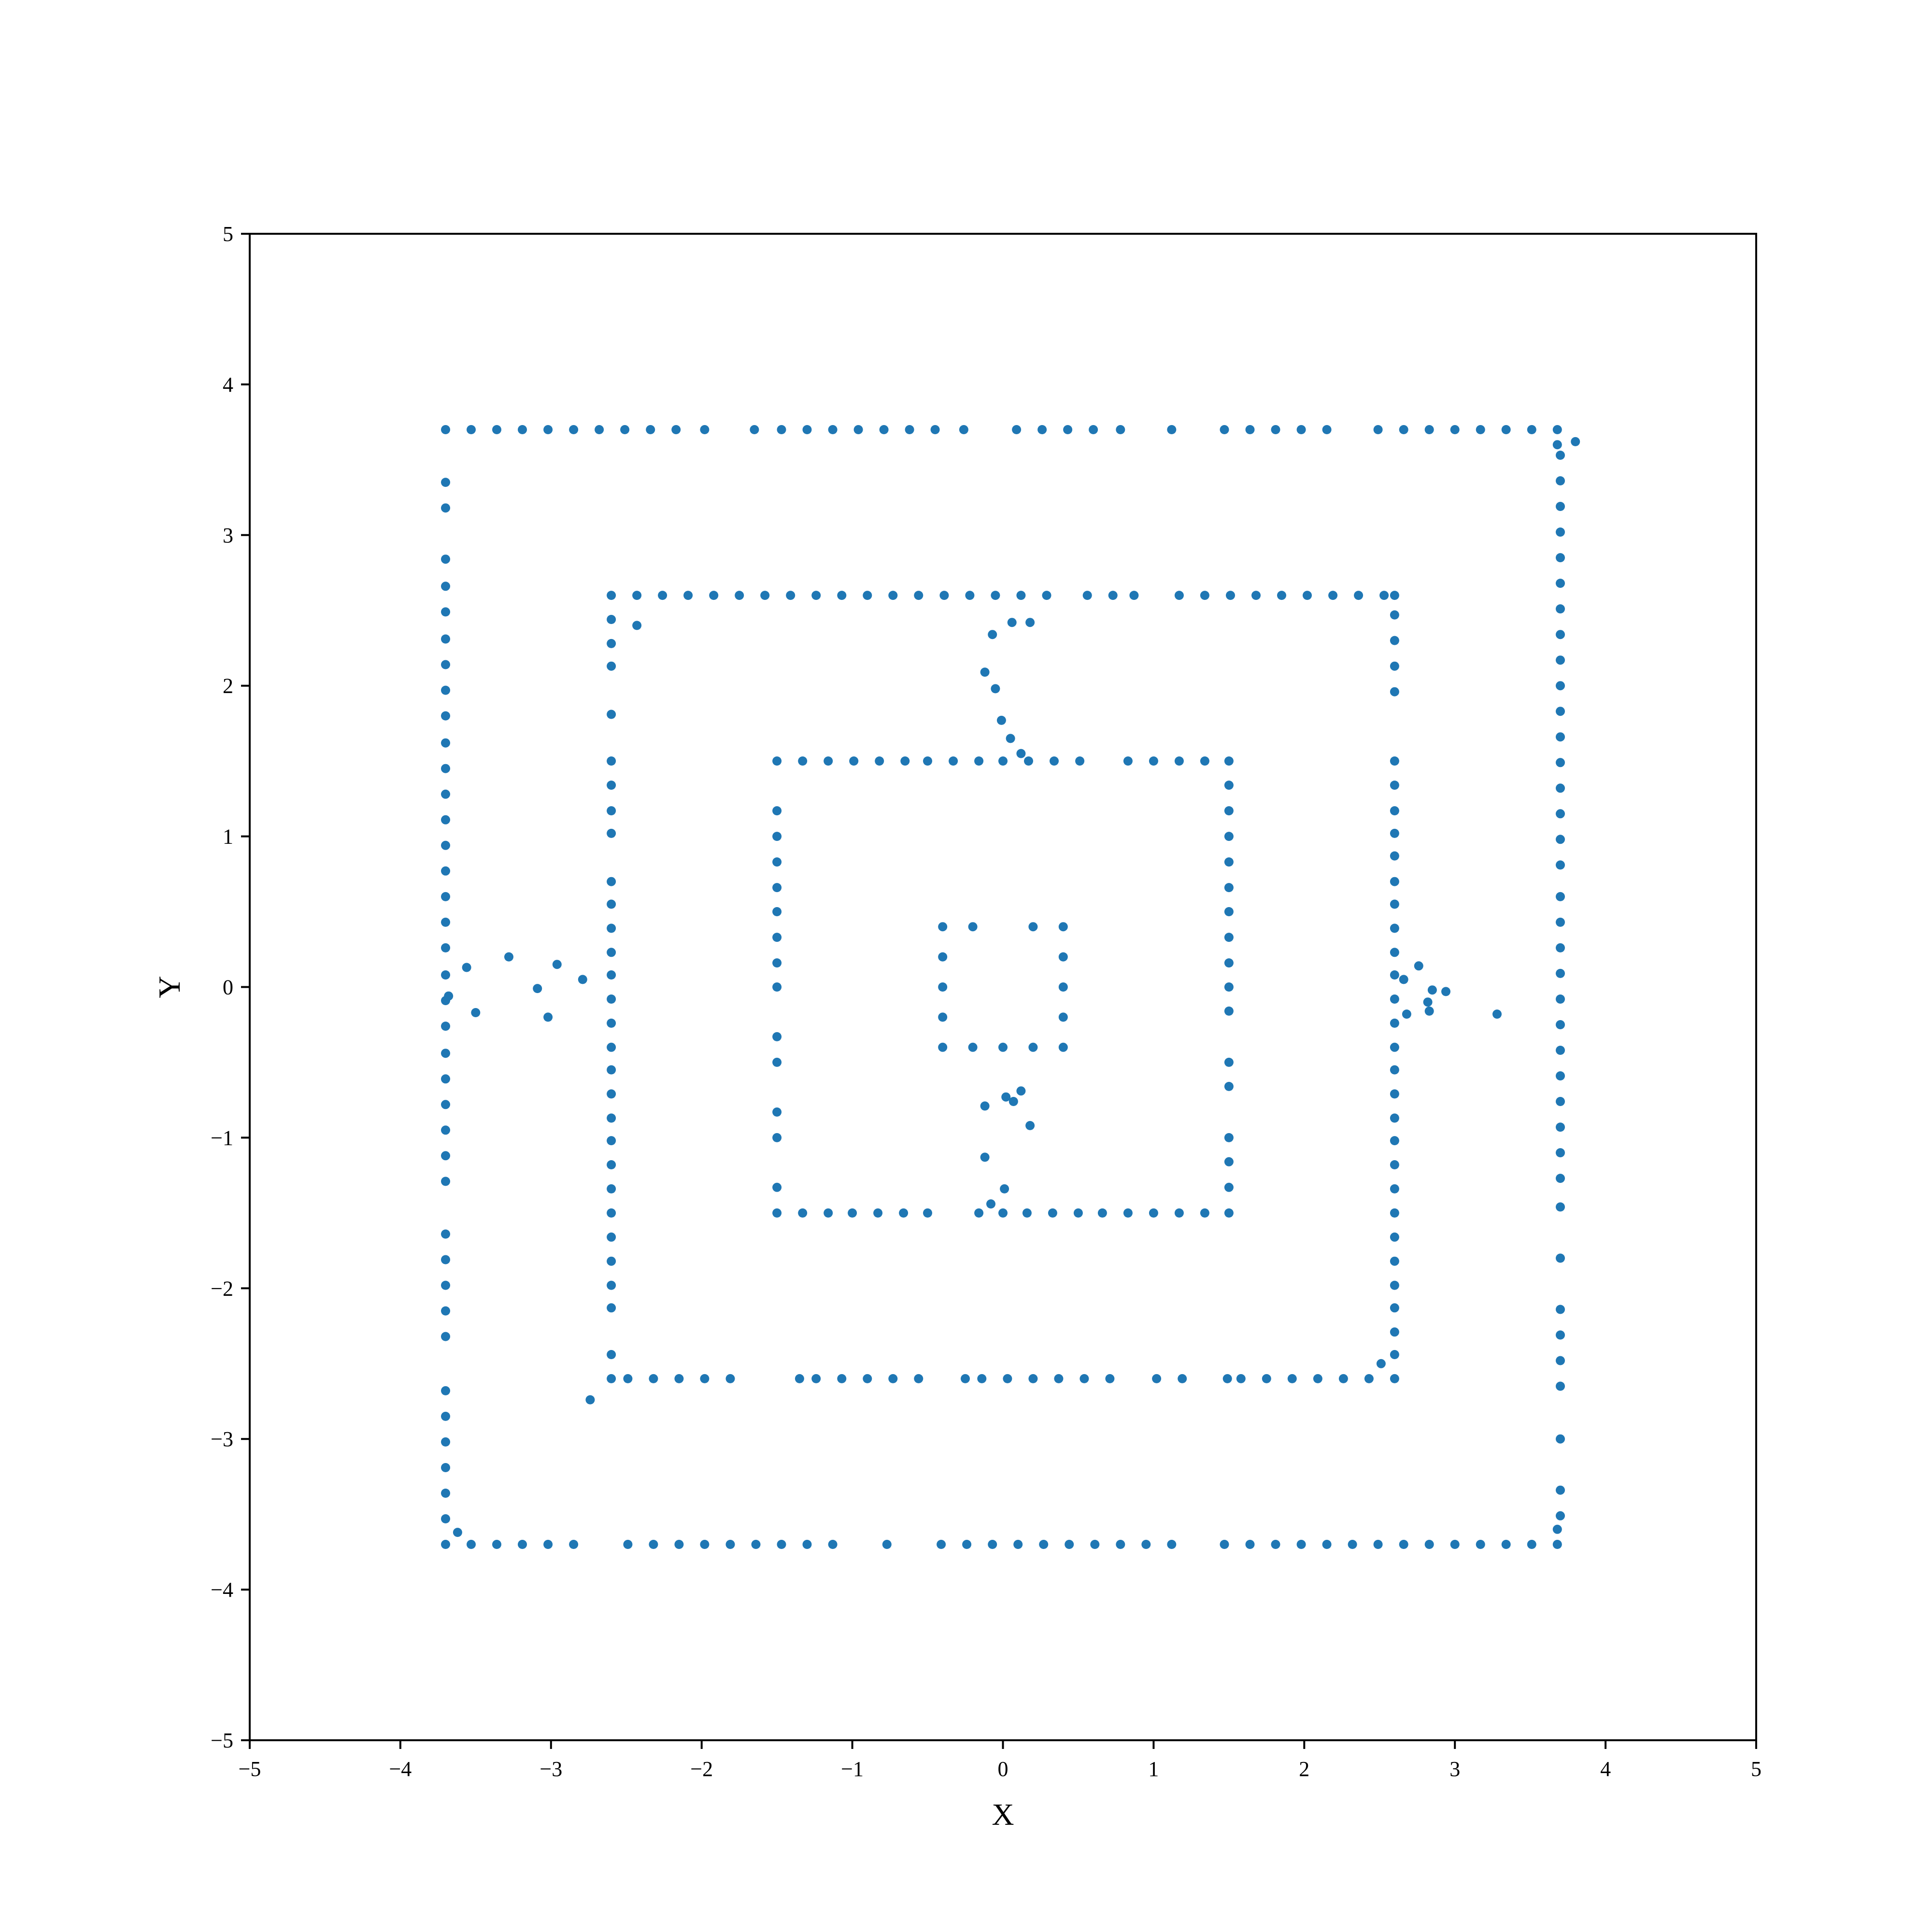 The image size is (1932, 1932). I want to click on x-tick-label: 1, so click(1153, 1769).